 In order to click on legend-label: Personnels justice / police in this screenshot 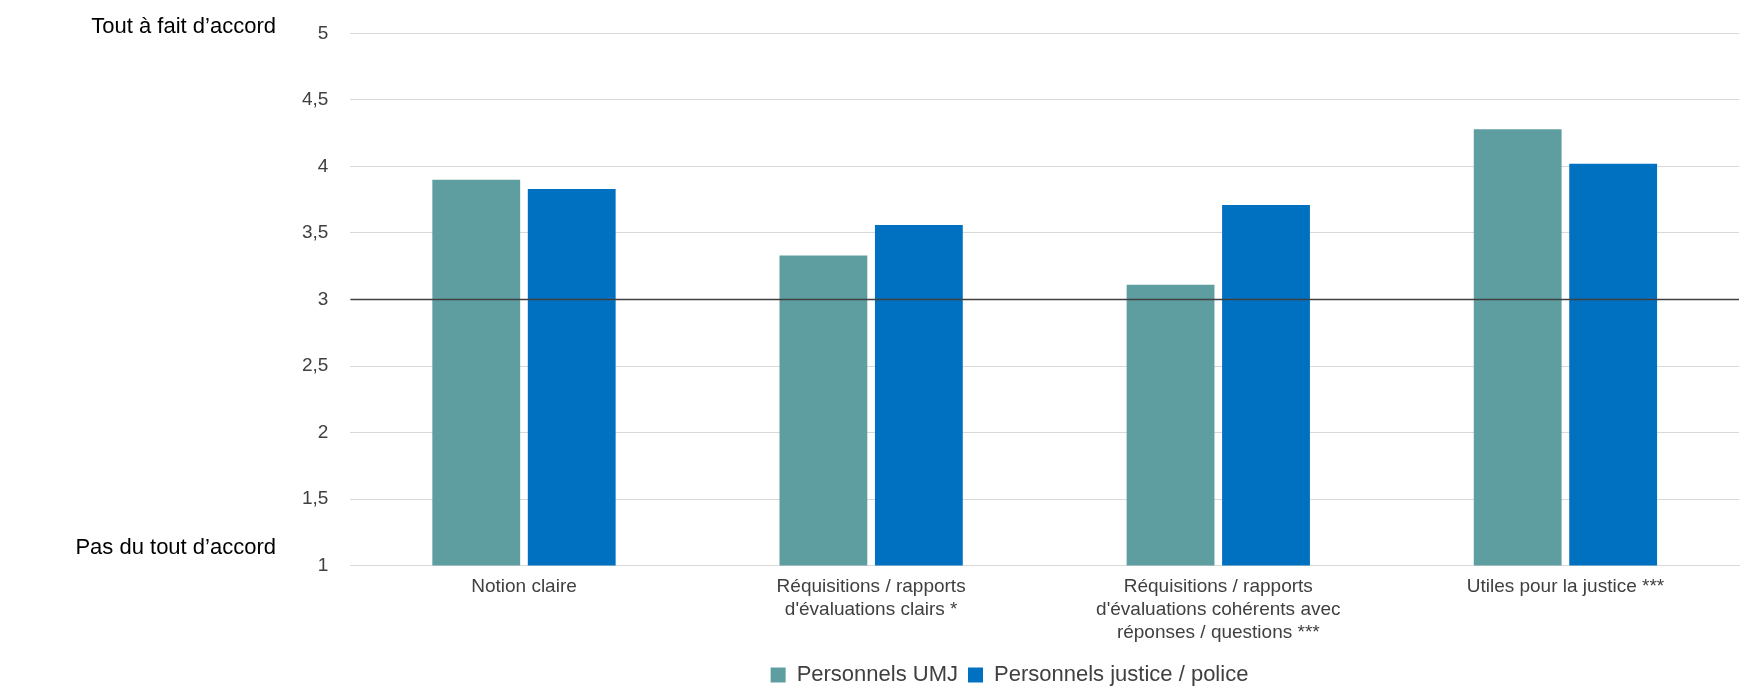, I will do `click(1121, 674)`.